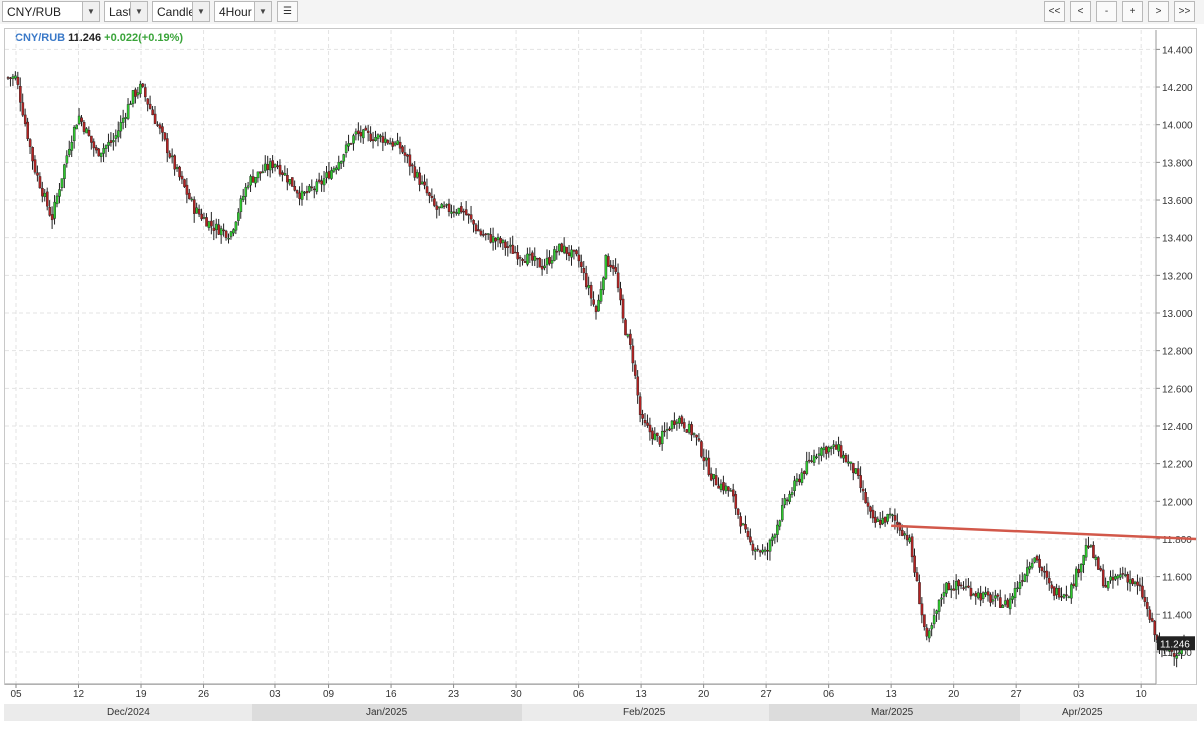 Image resolution: width=1204 pixels, height=729 pixels. I want to click on list-icon: ☰, so click(287, 11).